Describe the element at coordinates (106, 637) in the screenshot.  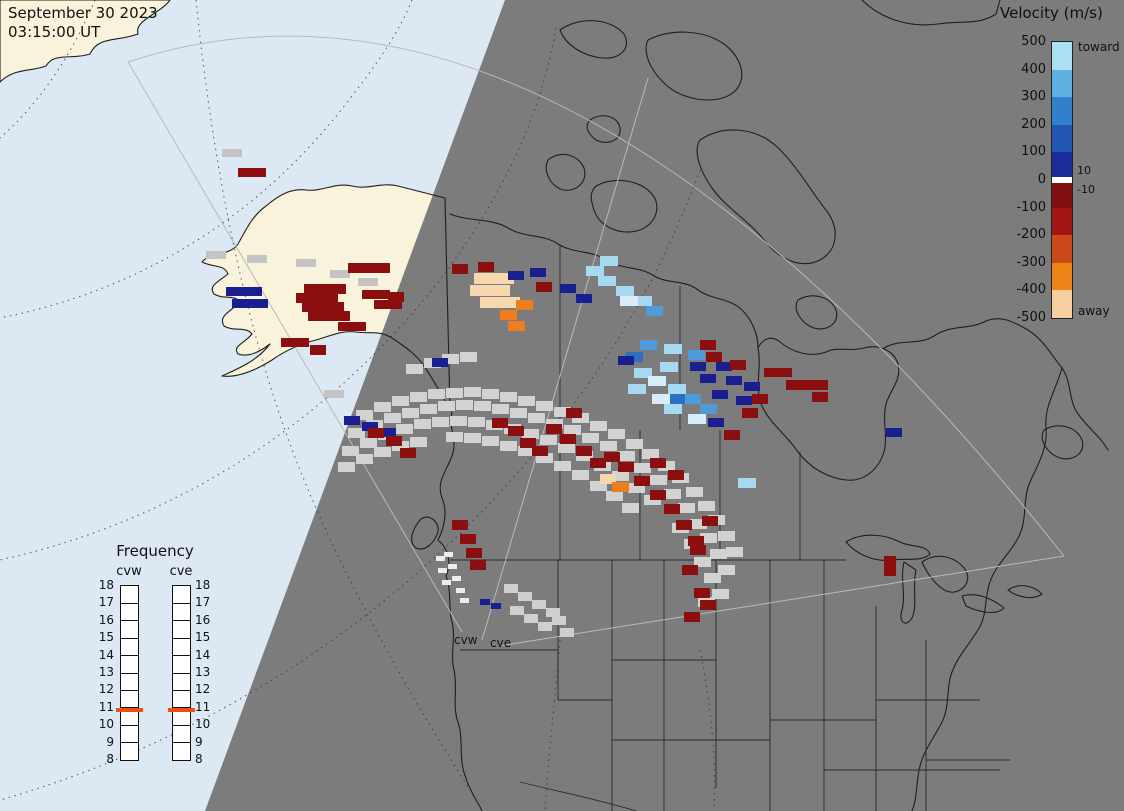
I see `frequency-tick-label: 15` at that location.